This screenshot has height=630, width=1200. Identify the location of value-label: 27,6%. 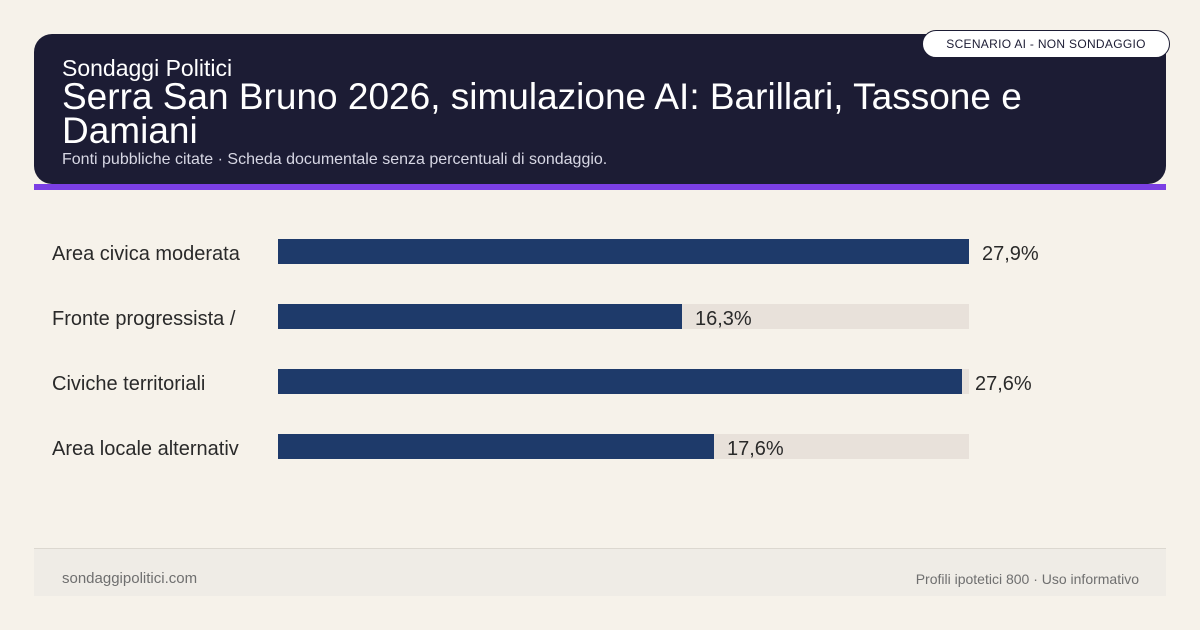
(1003, 384).